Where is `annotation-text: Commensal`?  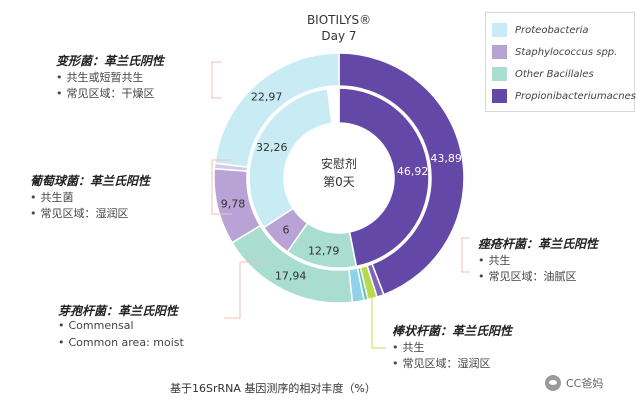
annotation-text: Commensal is located at coordinates (101, 325).